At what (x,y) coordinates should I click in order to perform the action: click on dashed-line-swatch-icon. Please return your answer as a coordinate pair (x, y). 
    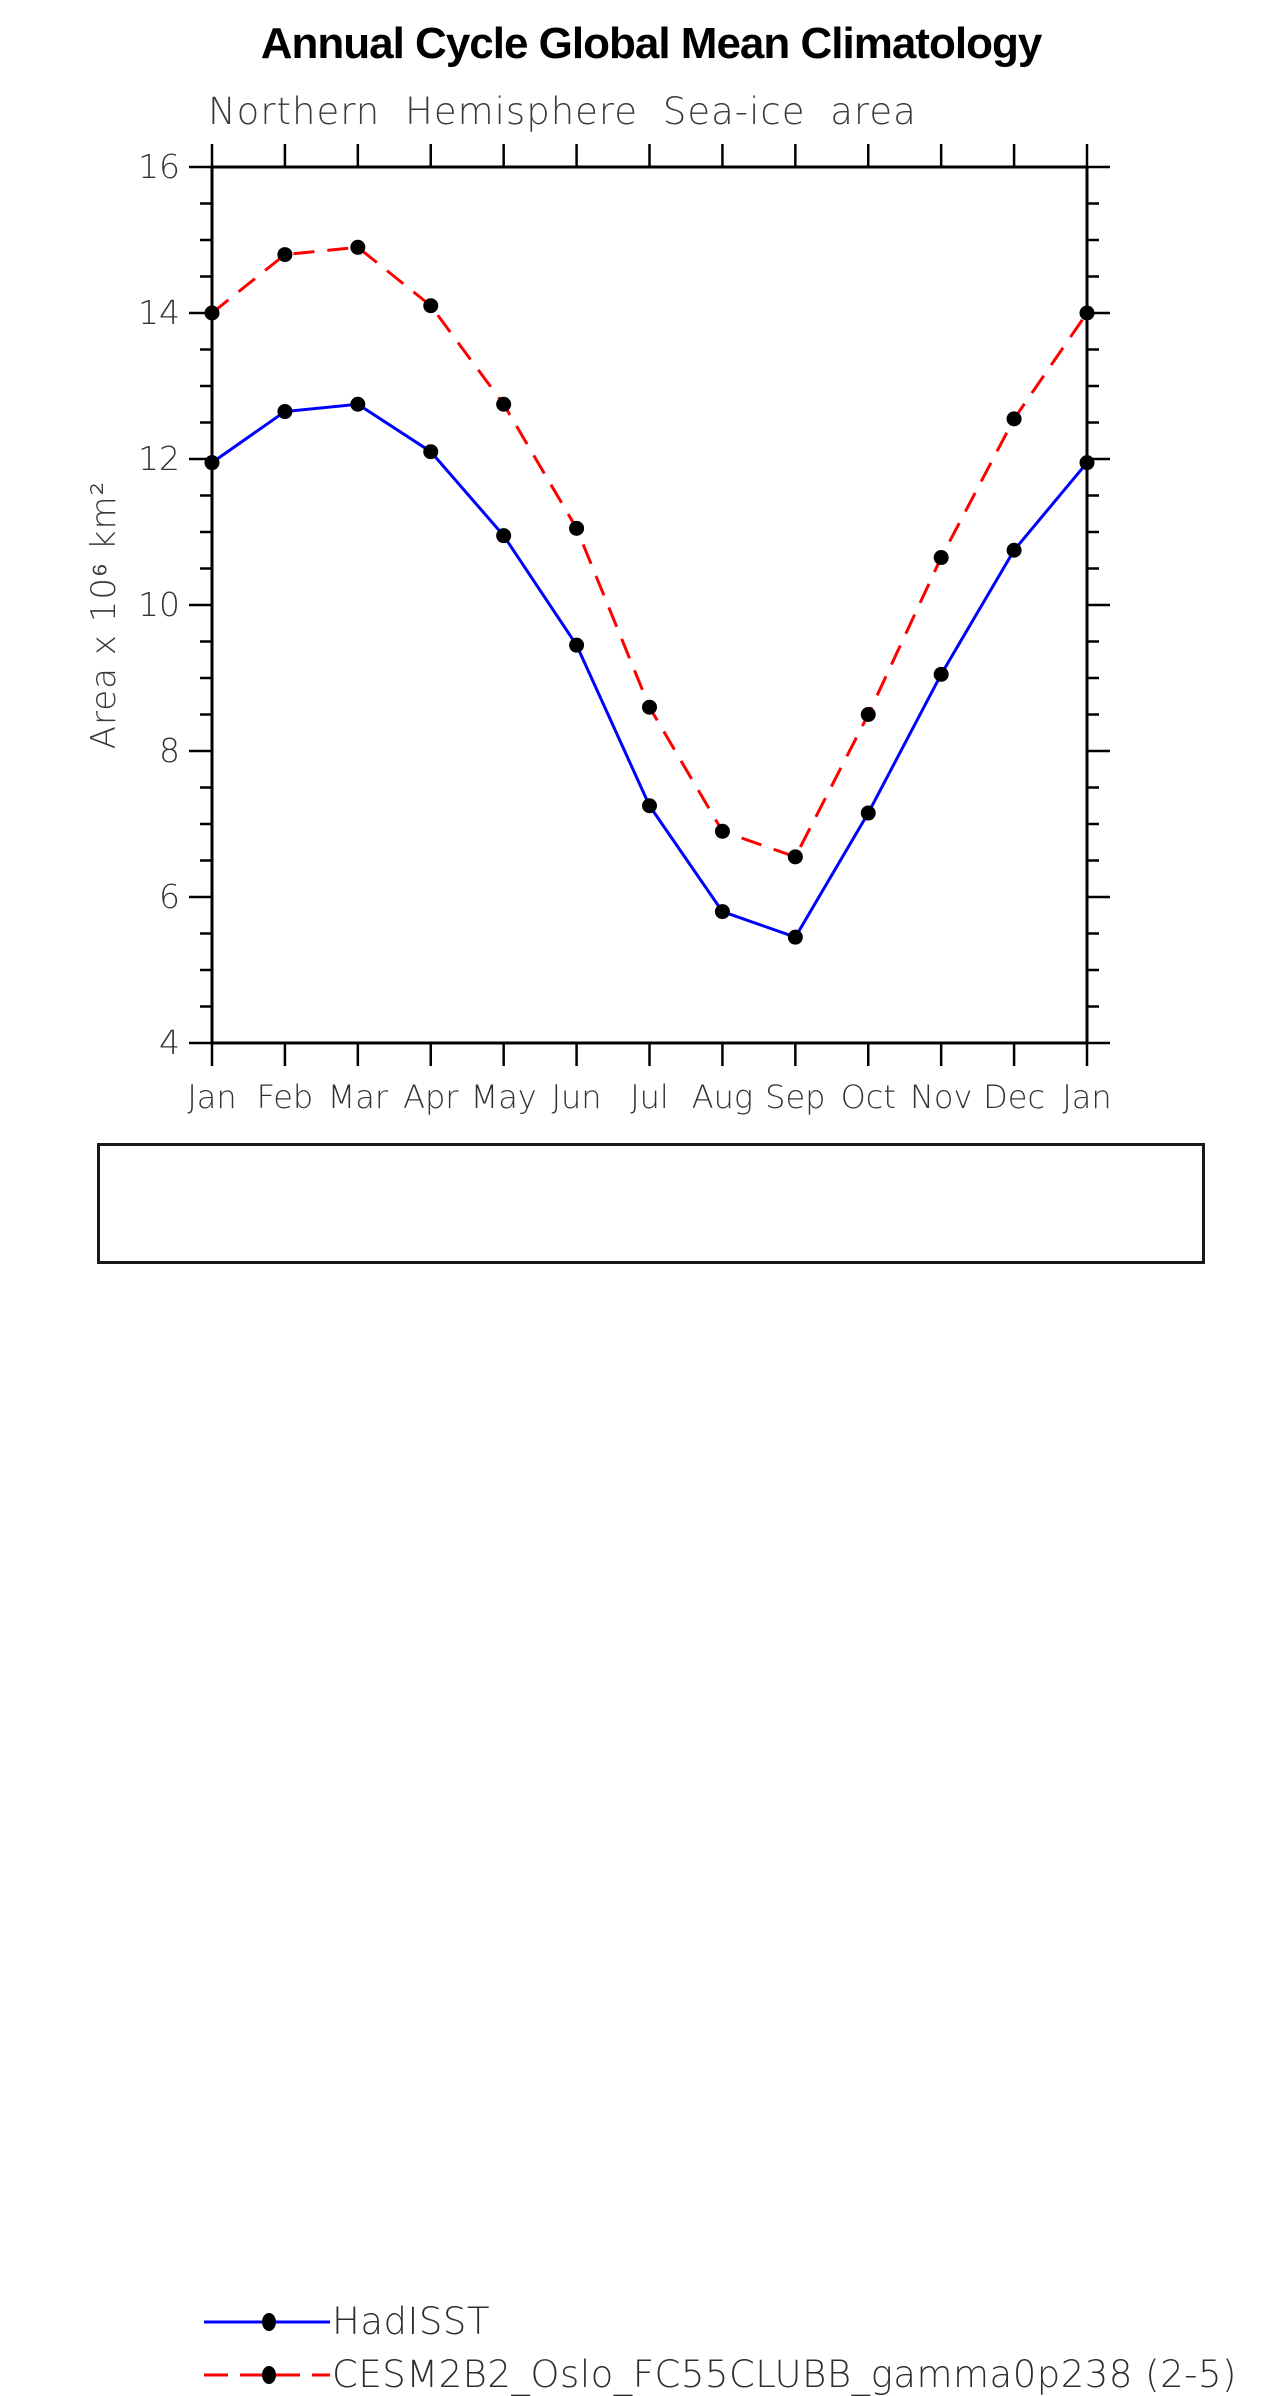
    Looking at the image, I should click on (267, 2375).